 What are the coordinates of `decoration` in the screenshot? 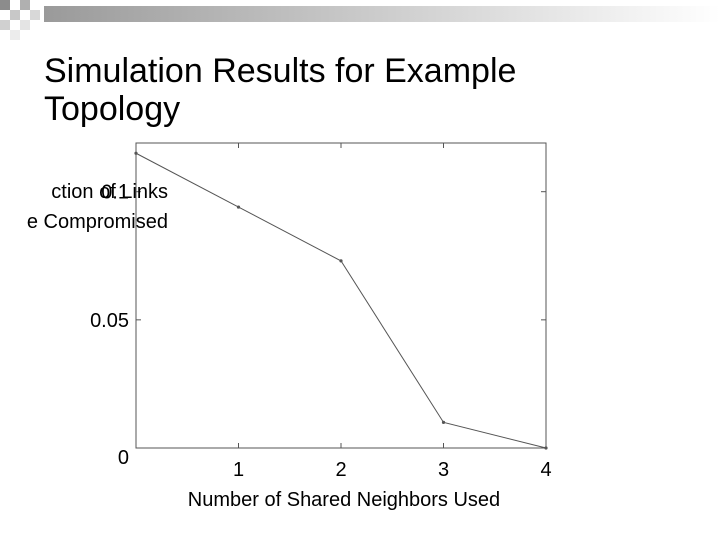 It's located at (360, 20).